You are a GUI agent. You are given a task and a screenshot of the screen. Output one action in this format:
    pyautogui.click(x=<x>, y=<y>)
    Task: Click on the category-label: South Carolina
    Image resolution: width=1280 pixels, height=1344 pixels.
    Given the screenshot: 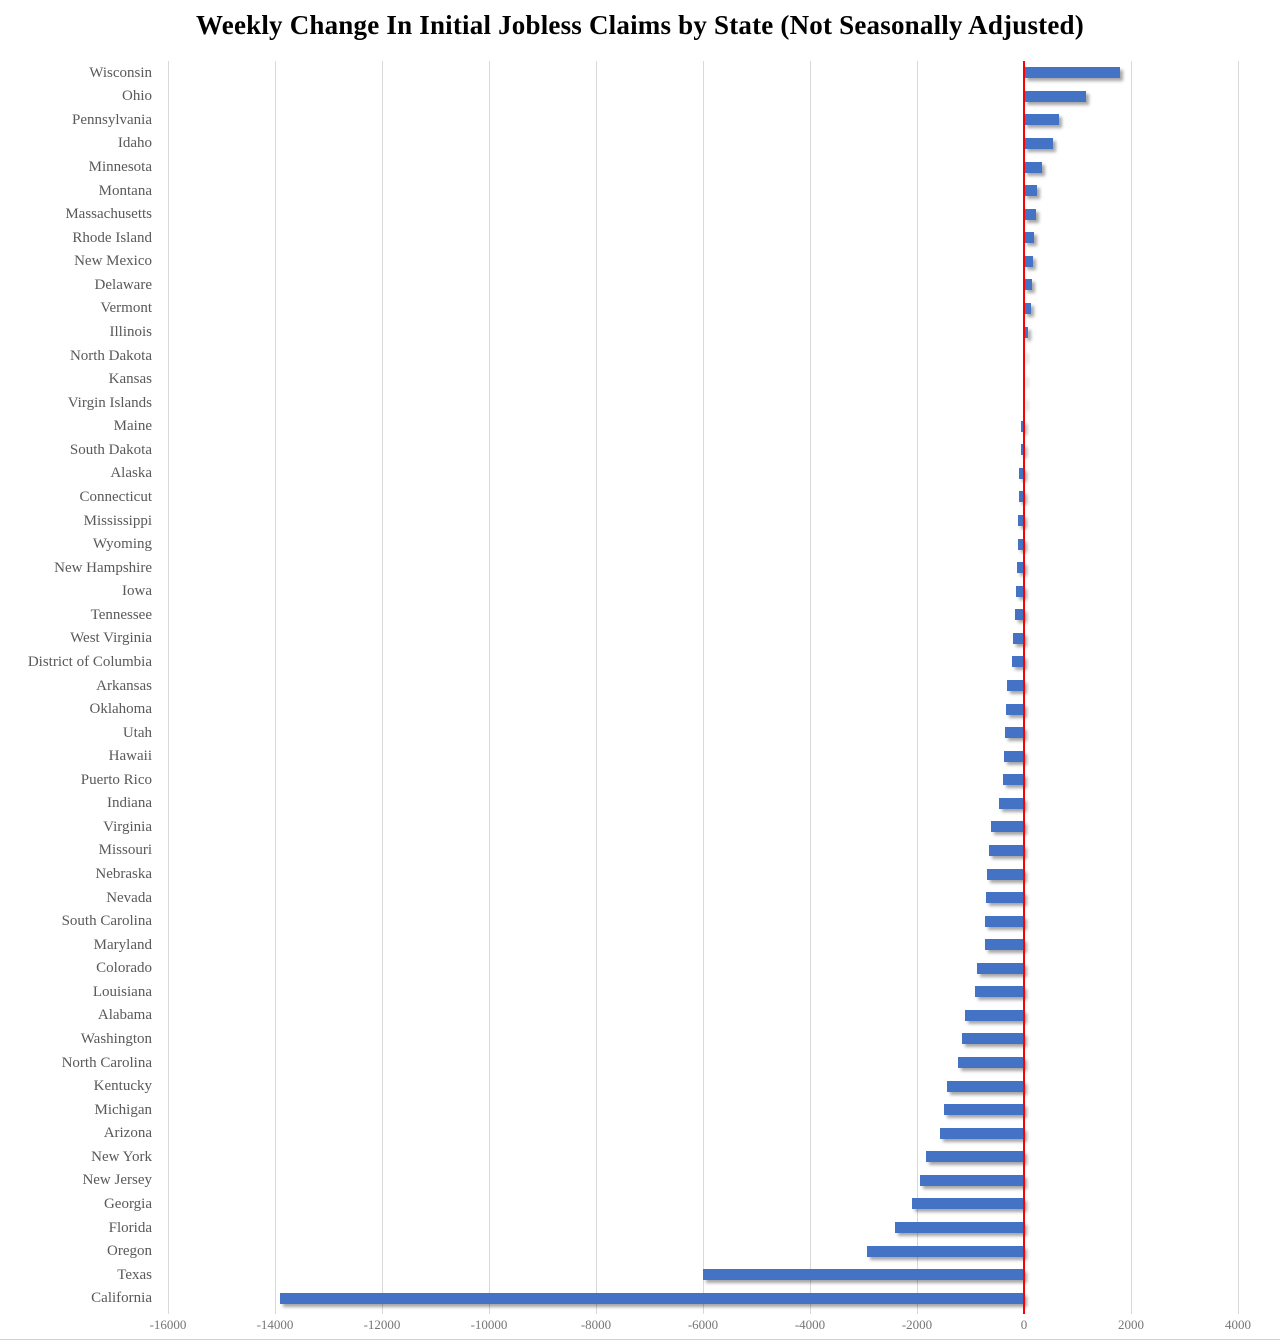 What is the action you would take?
    pyautogui.click(x=106, y=921)
    